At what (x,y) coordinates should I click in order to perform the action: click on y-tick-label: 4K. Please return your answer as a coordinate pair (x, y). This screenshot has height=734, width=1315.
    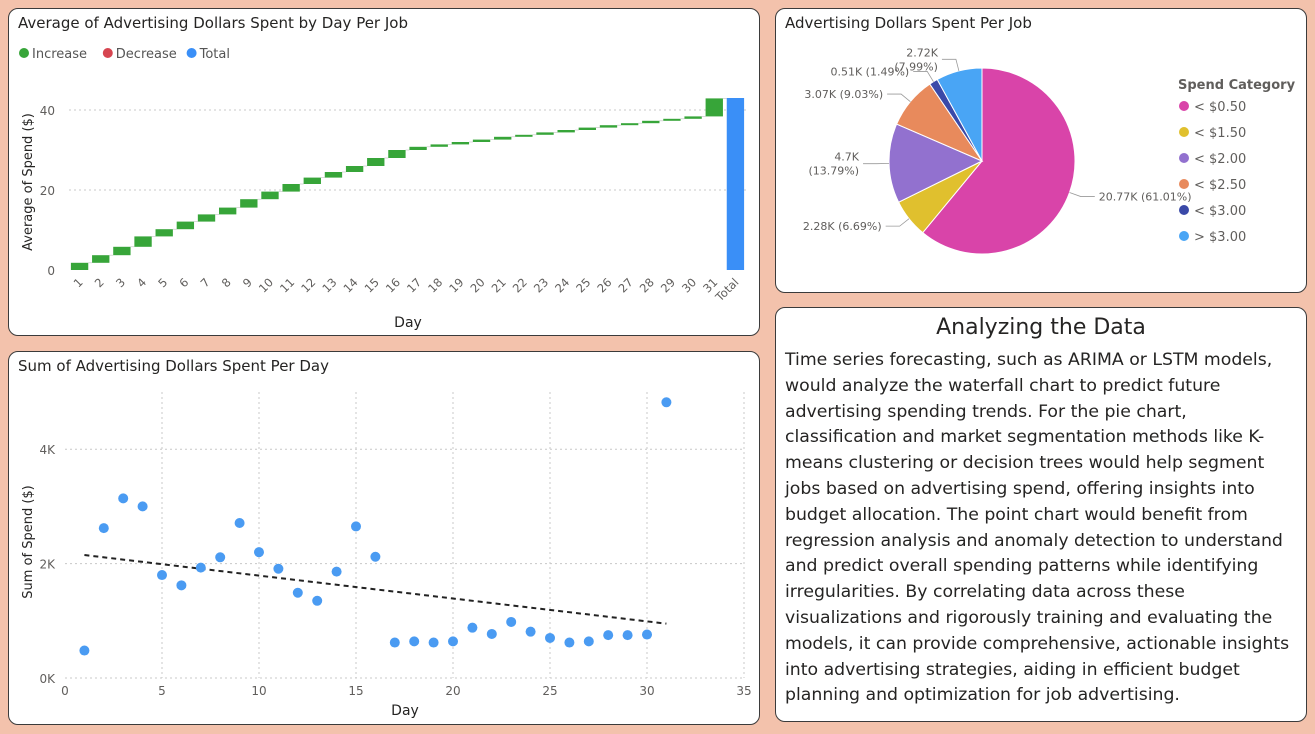
    Looking at the image, I should click on (47, 450).